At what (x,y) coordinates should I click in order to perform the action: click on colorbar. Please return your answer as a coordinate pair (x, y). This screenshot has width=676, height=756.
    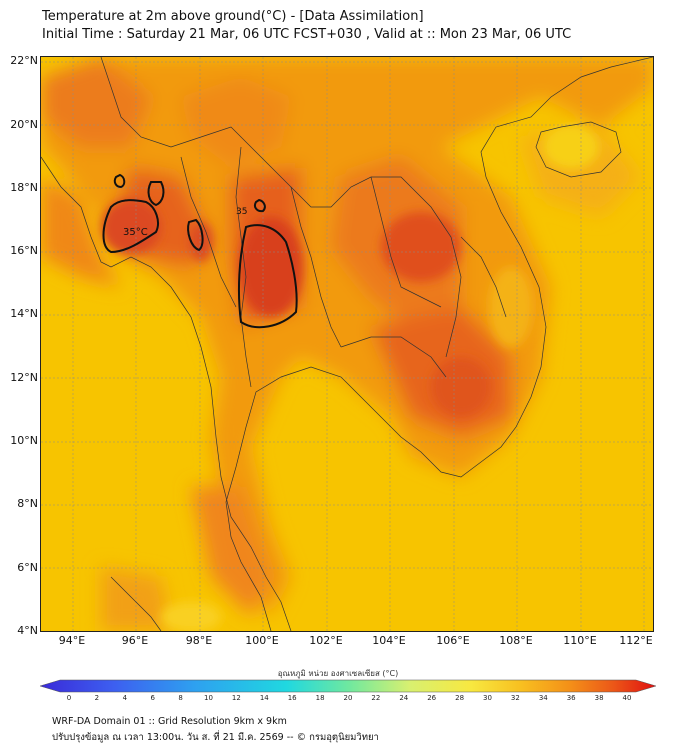
    Looking at the image, I should click on (348, 686).